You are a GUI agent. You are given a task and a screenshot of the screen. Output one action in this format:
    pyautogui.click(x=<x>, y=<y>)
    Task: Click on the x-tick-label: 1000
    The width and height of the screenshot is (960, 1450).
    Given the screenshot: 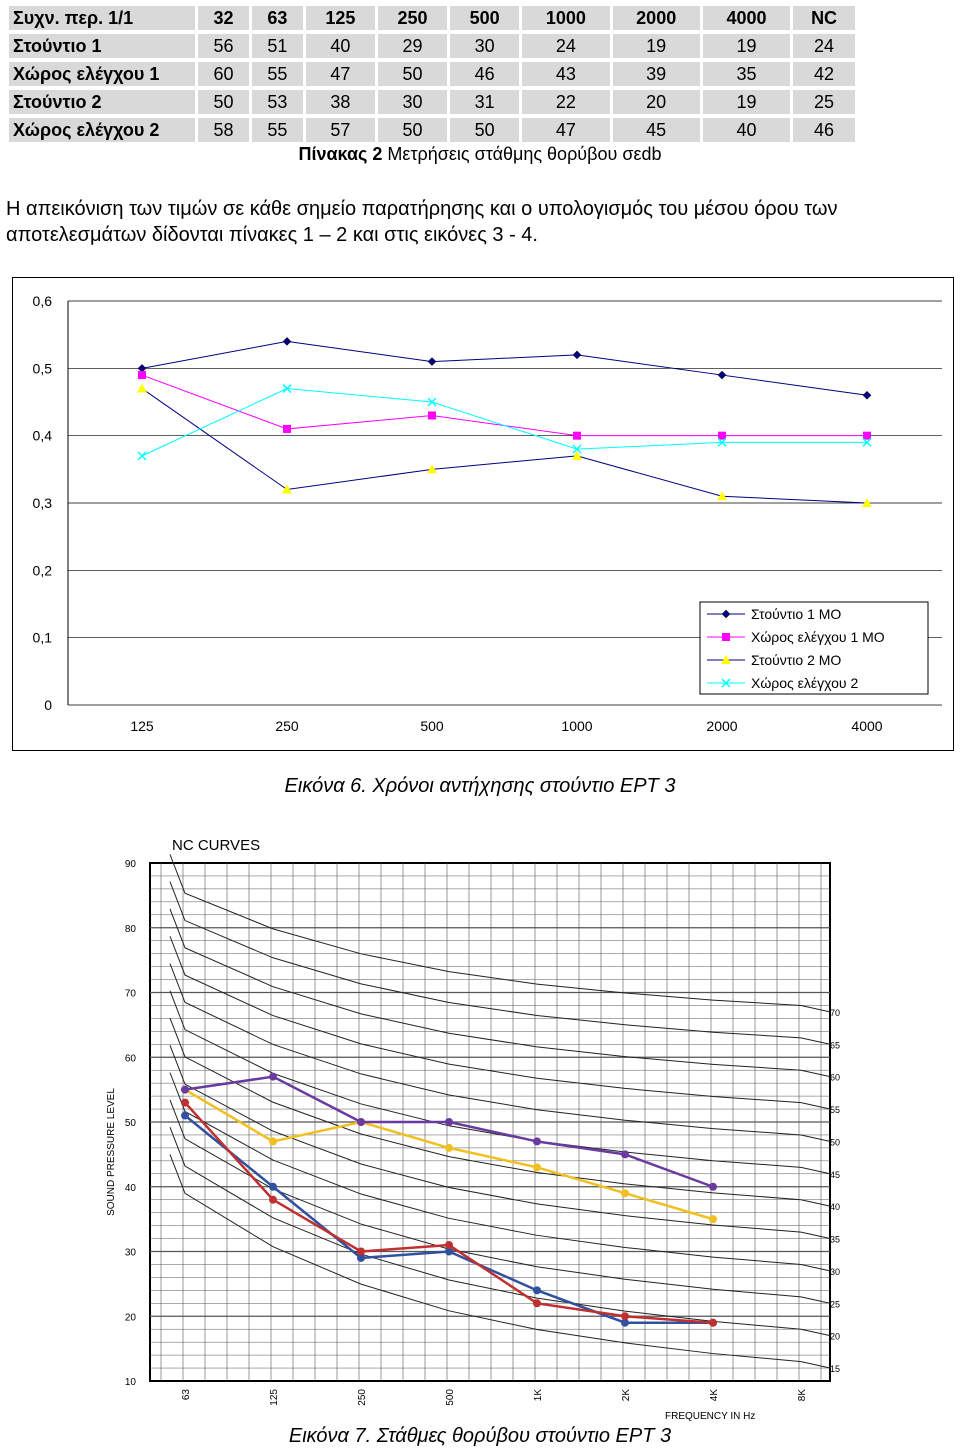 What is the action you would take?
    pyautogui.click(x=576, y=726)
    